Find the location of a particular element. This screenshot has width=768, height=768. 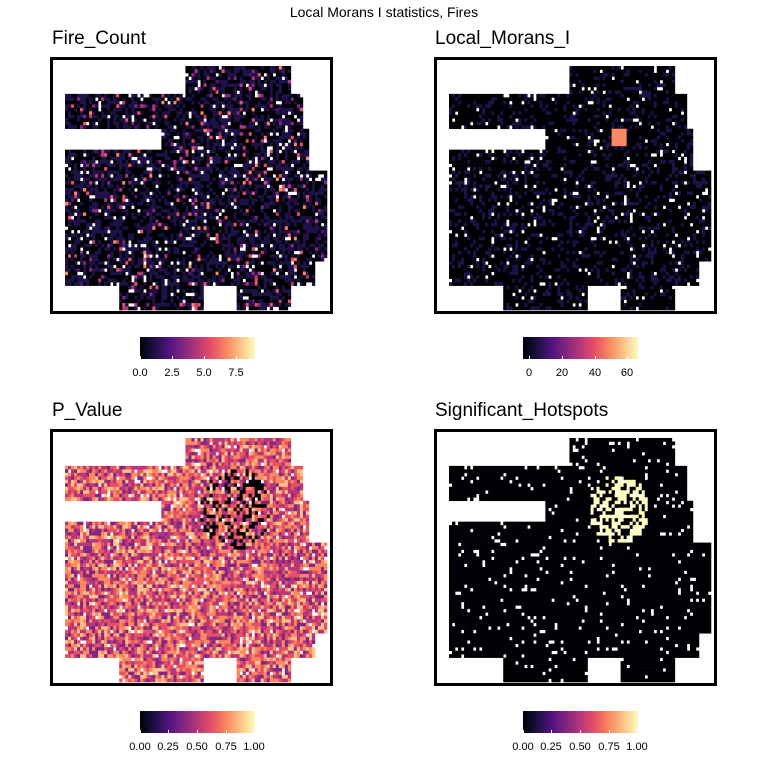

panel-title-fire-count: Fire_Count is located at coordinates (99, 38).